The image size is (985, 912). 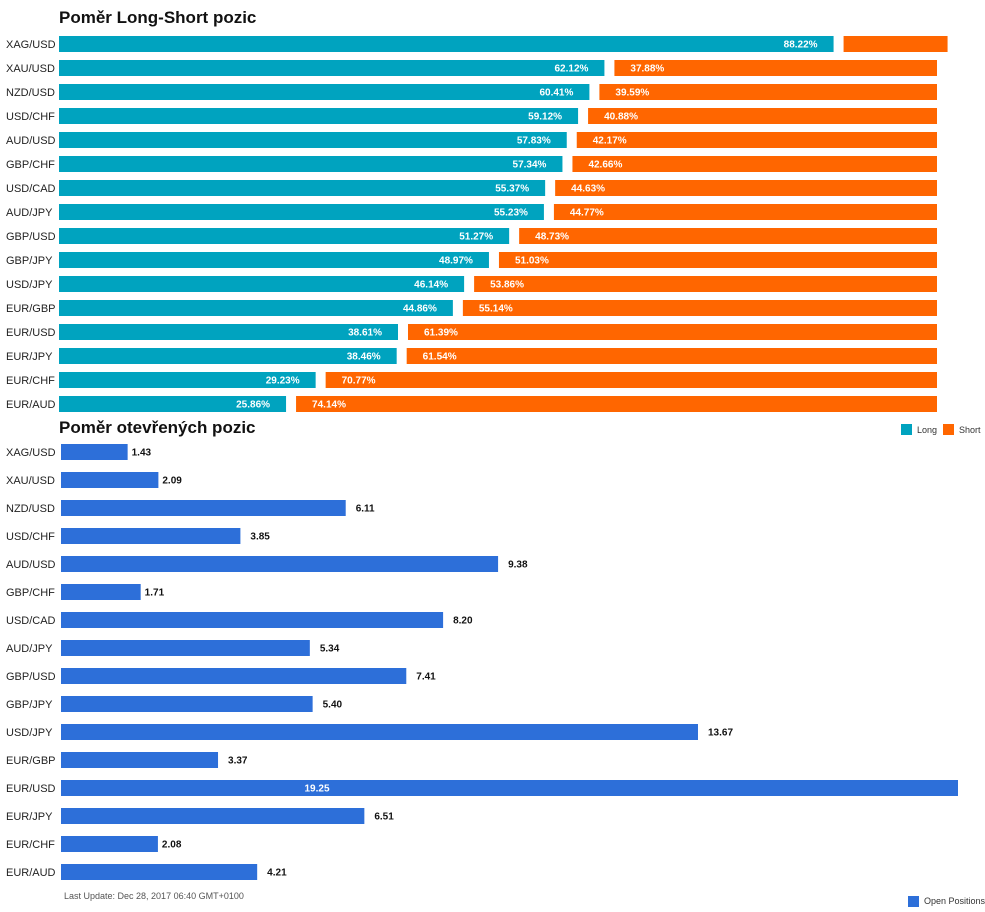 I want to click on long-value-label: 62.12%, so click(x=571, y=69).